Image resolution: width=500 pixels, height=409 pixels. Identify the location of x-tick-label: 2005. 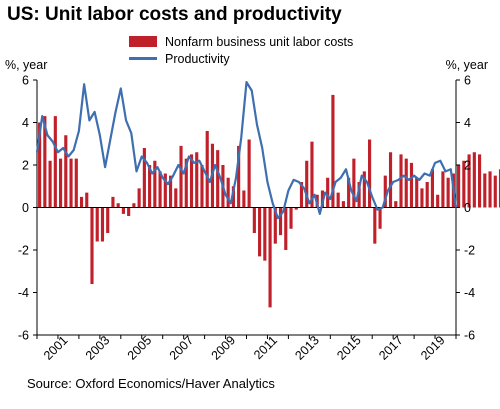
(140, 348).